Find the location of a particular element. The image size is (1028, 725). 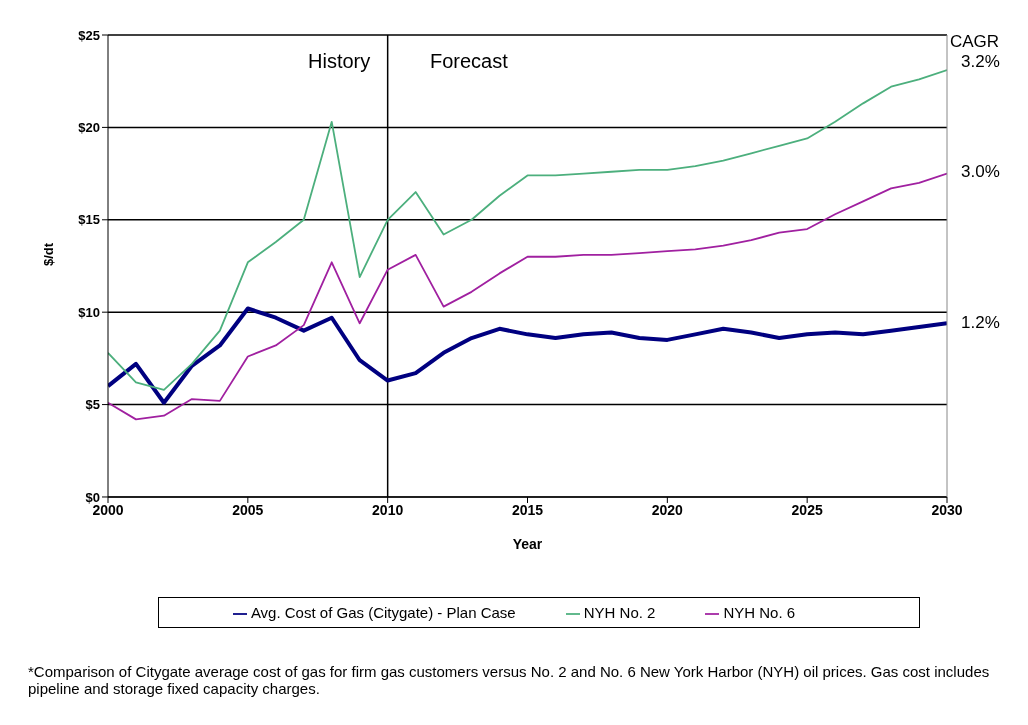

y-tick-label: $10 is located at coordinates (89, 312).